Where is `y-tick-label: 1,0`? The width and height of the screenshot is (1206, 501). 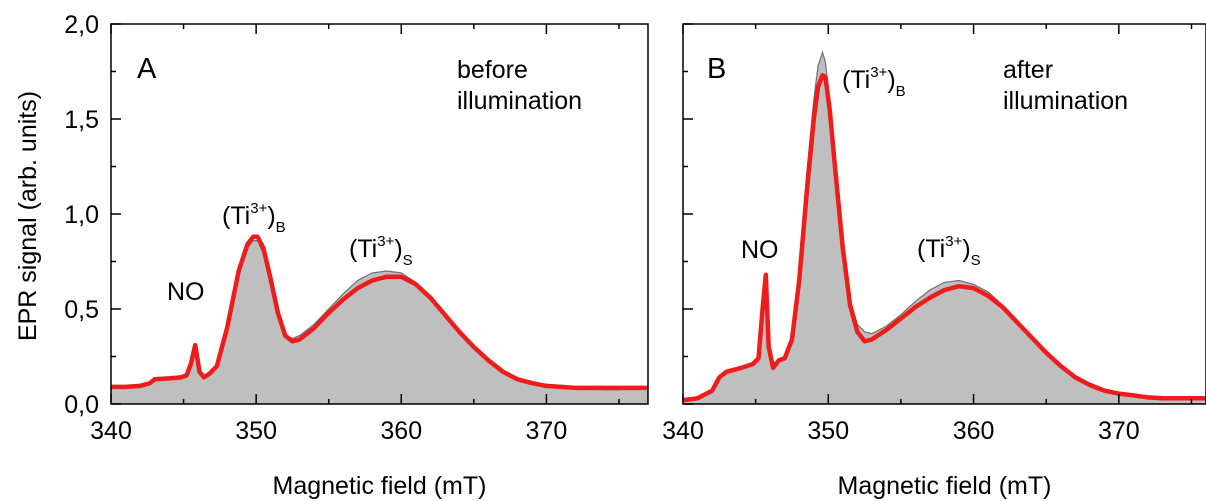 y-tick-label: 1,0 is located at coordinates (81, 215).